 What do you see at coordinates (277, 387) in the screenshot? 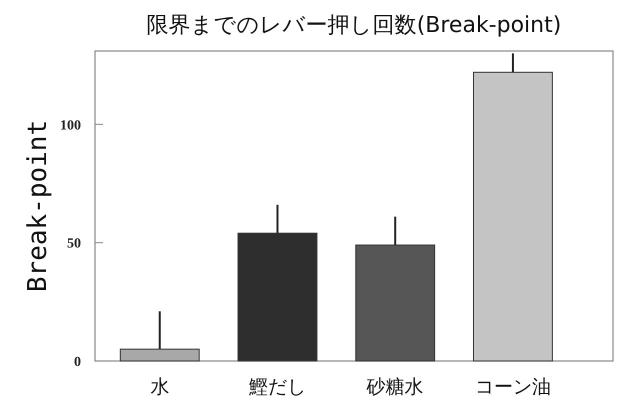
I see `x-tick-label: 鰹だし` at bounding box center [277, 387].